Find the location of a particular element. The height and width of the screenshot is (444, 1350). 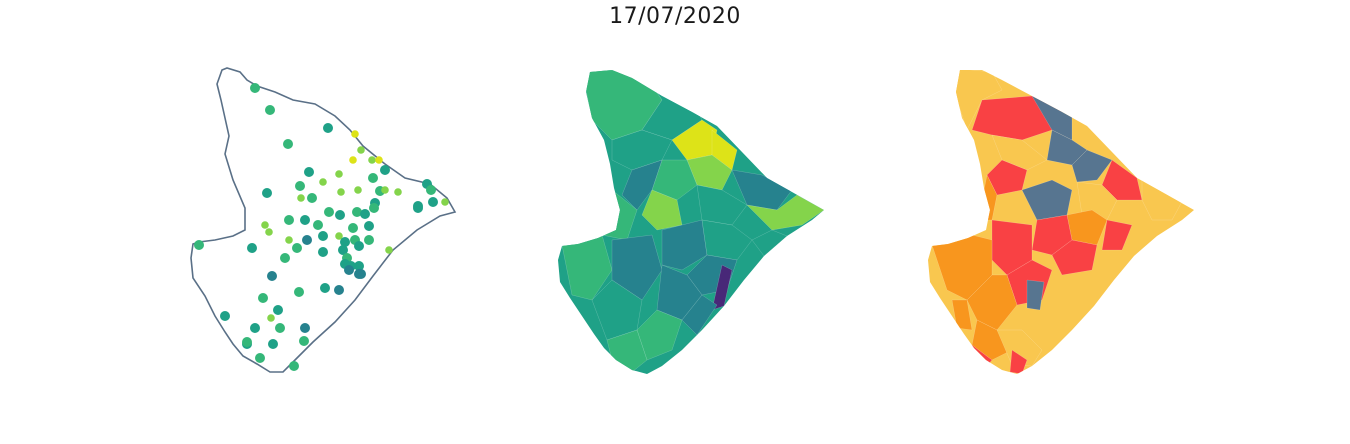

risk-category-map is located at coordinates (1061, 222).